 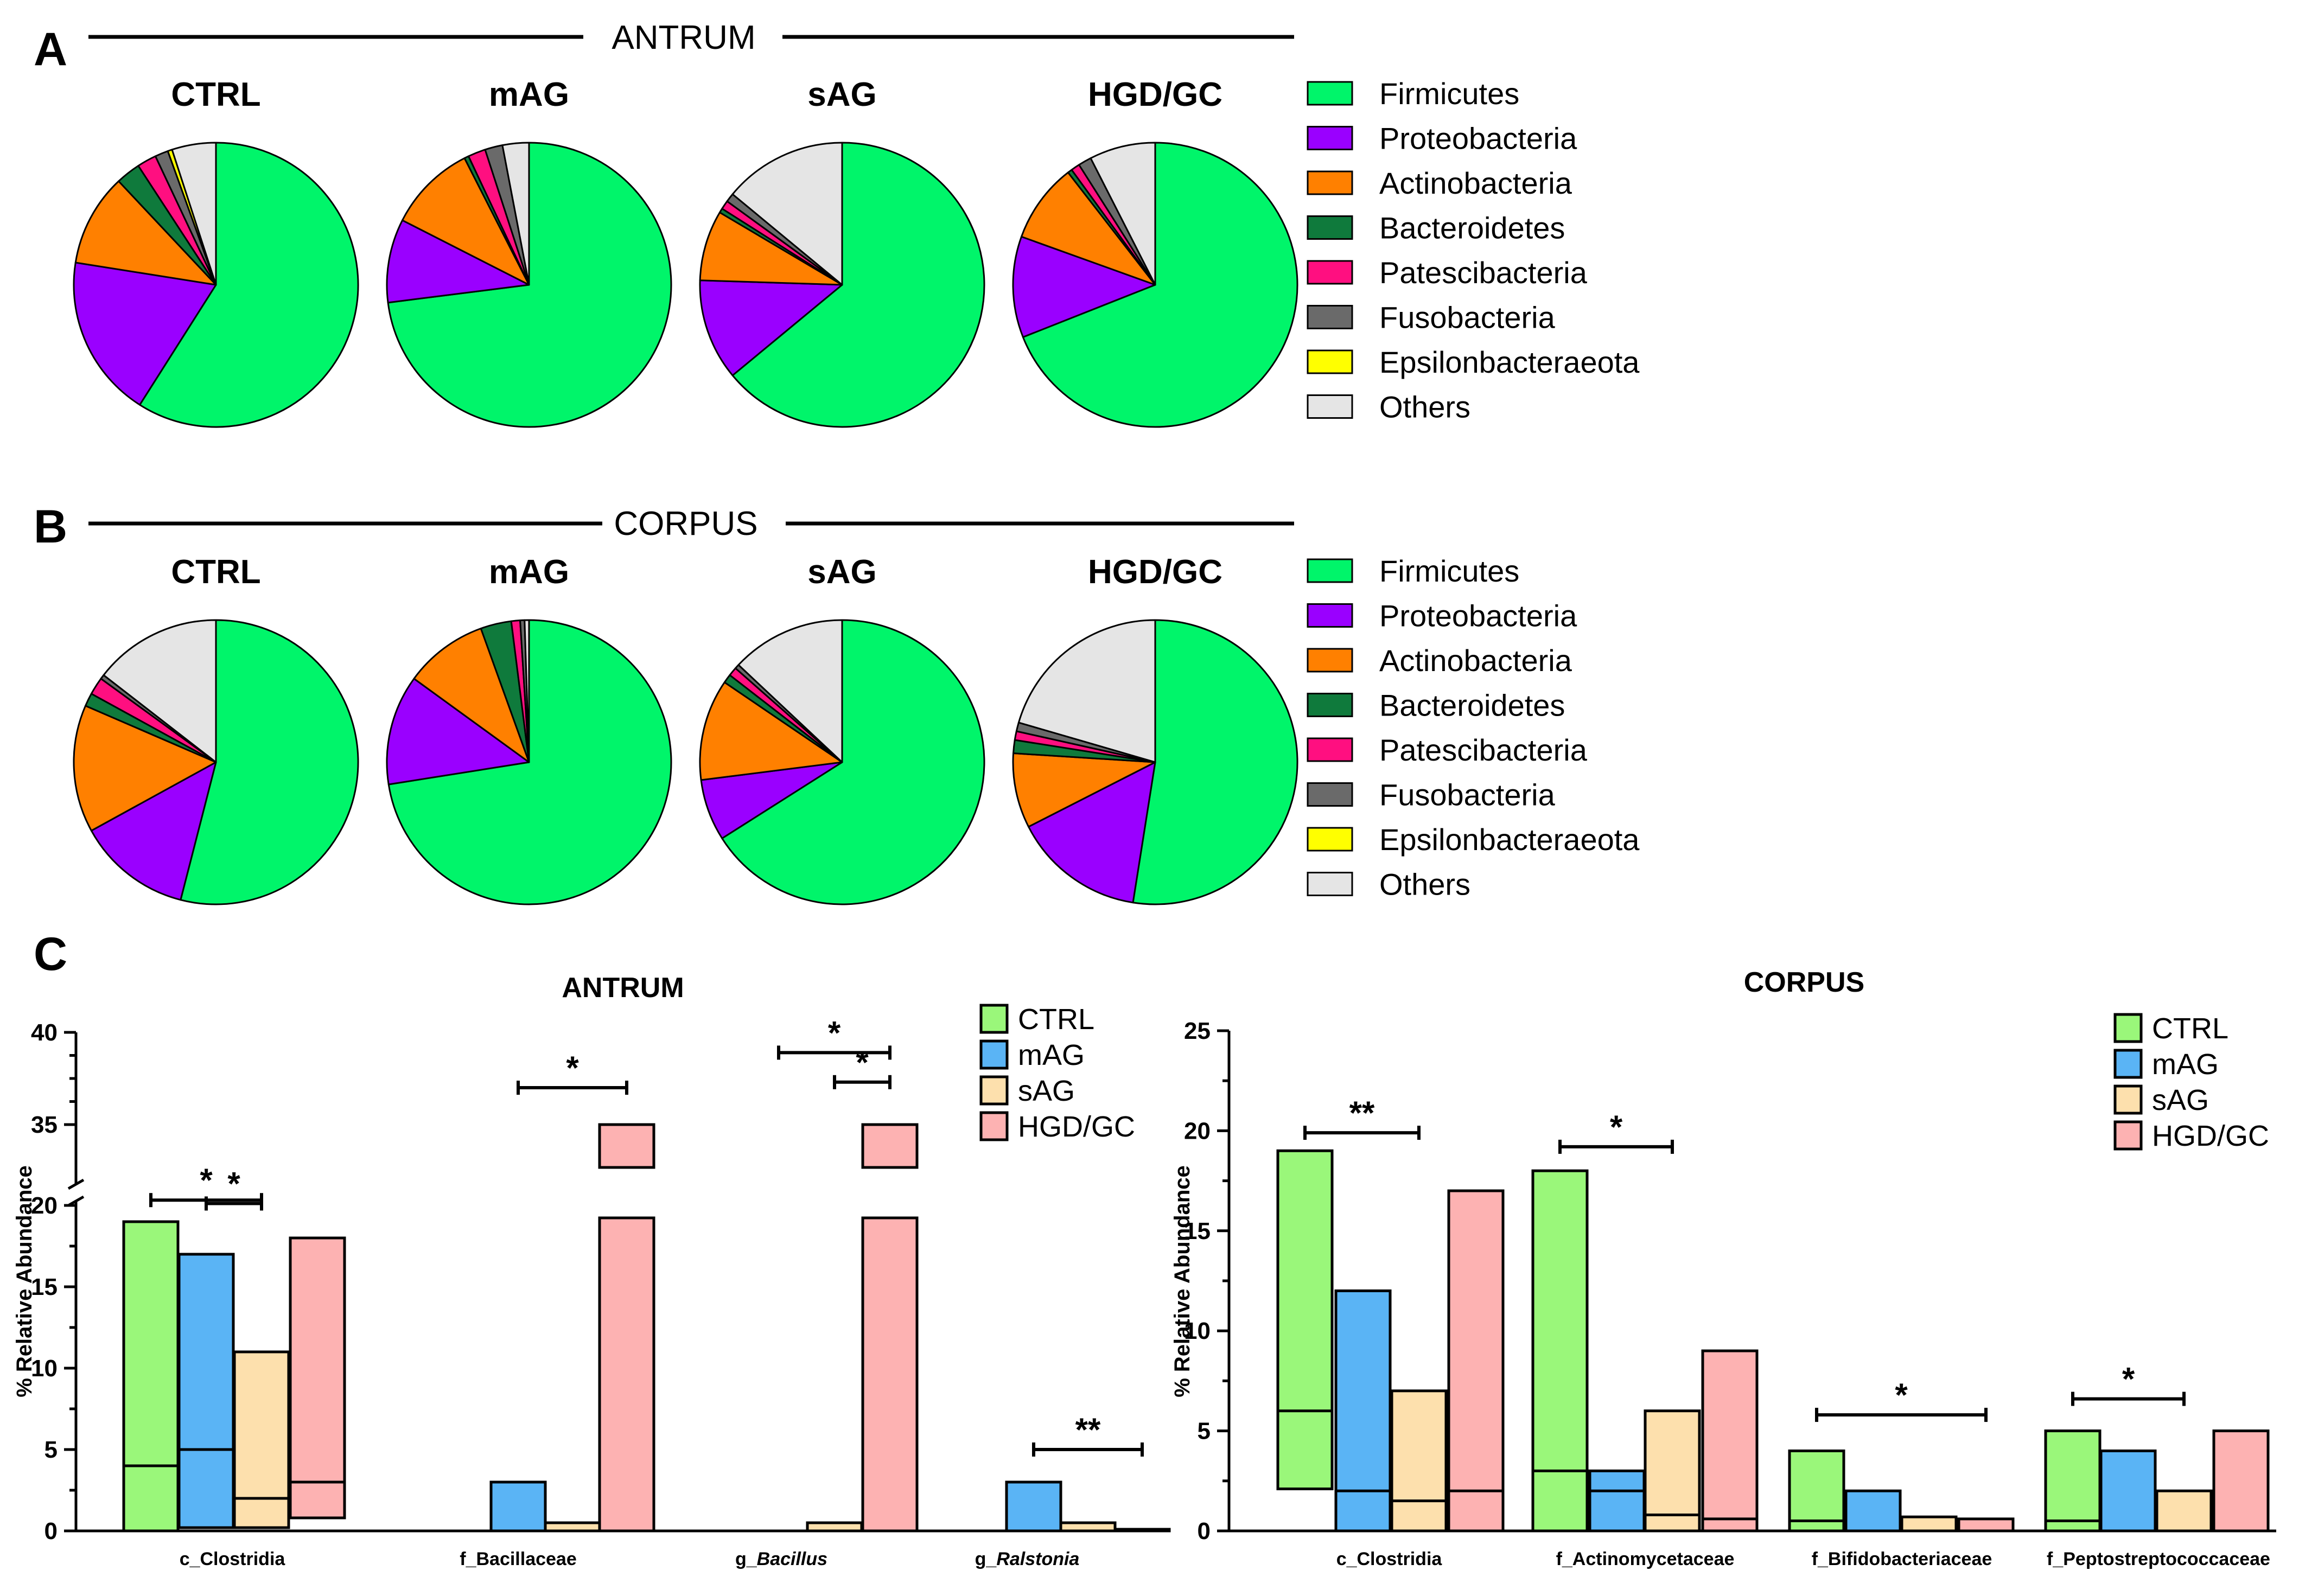 What do you see at coordinates (771, 731) in the screenshot?
I see `pie-corpus-sag-slice-actinobacteria` at bounding box center [771, 731].